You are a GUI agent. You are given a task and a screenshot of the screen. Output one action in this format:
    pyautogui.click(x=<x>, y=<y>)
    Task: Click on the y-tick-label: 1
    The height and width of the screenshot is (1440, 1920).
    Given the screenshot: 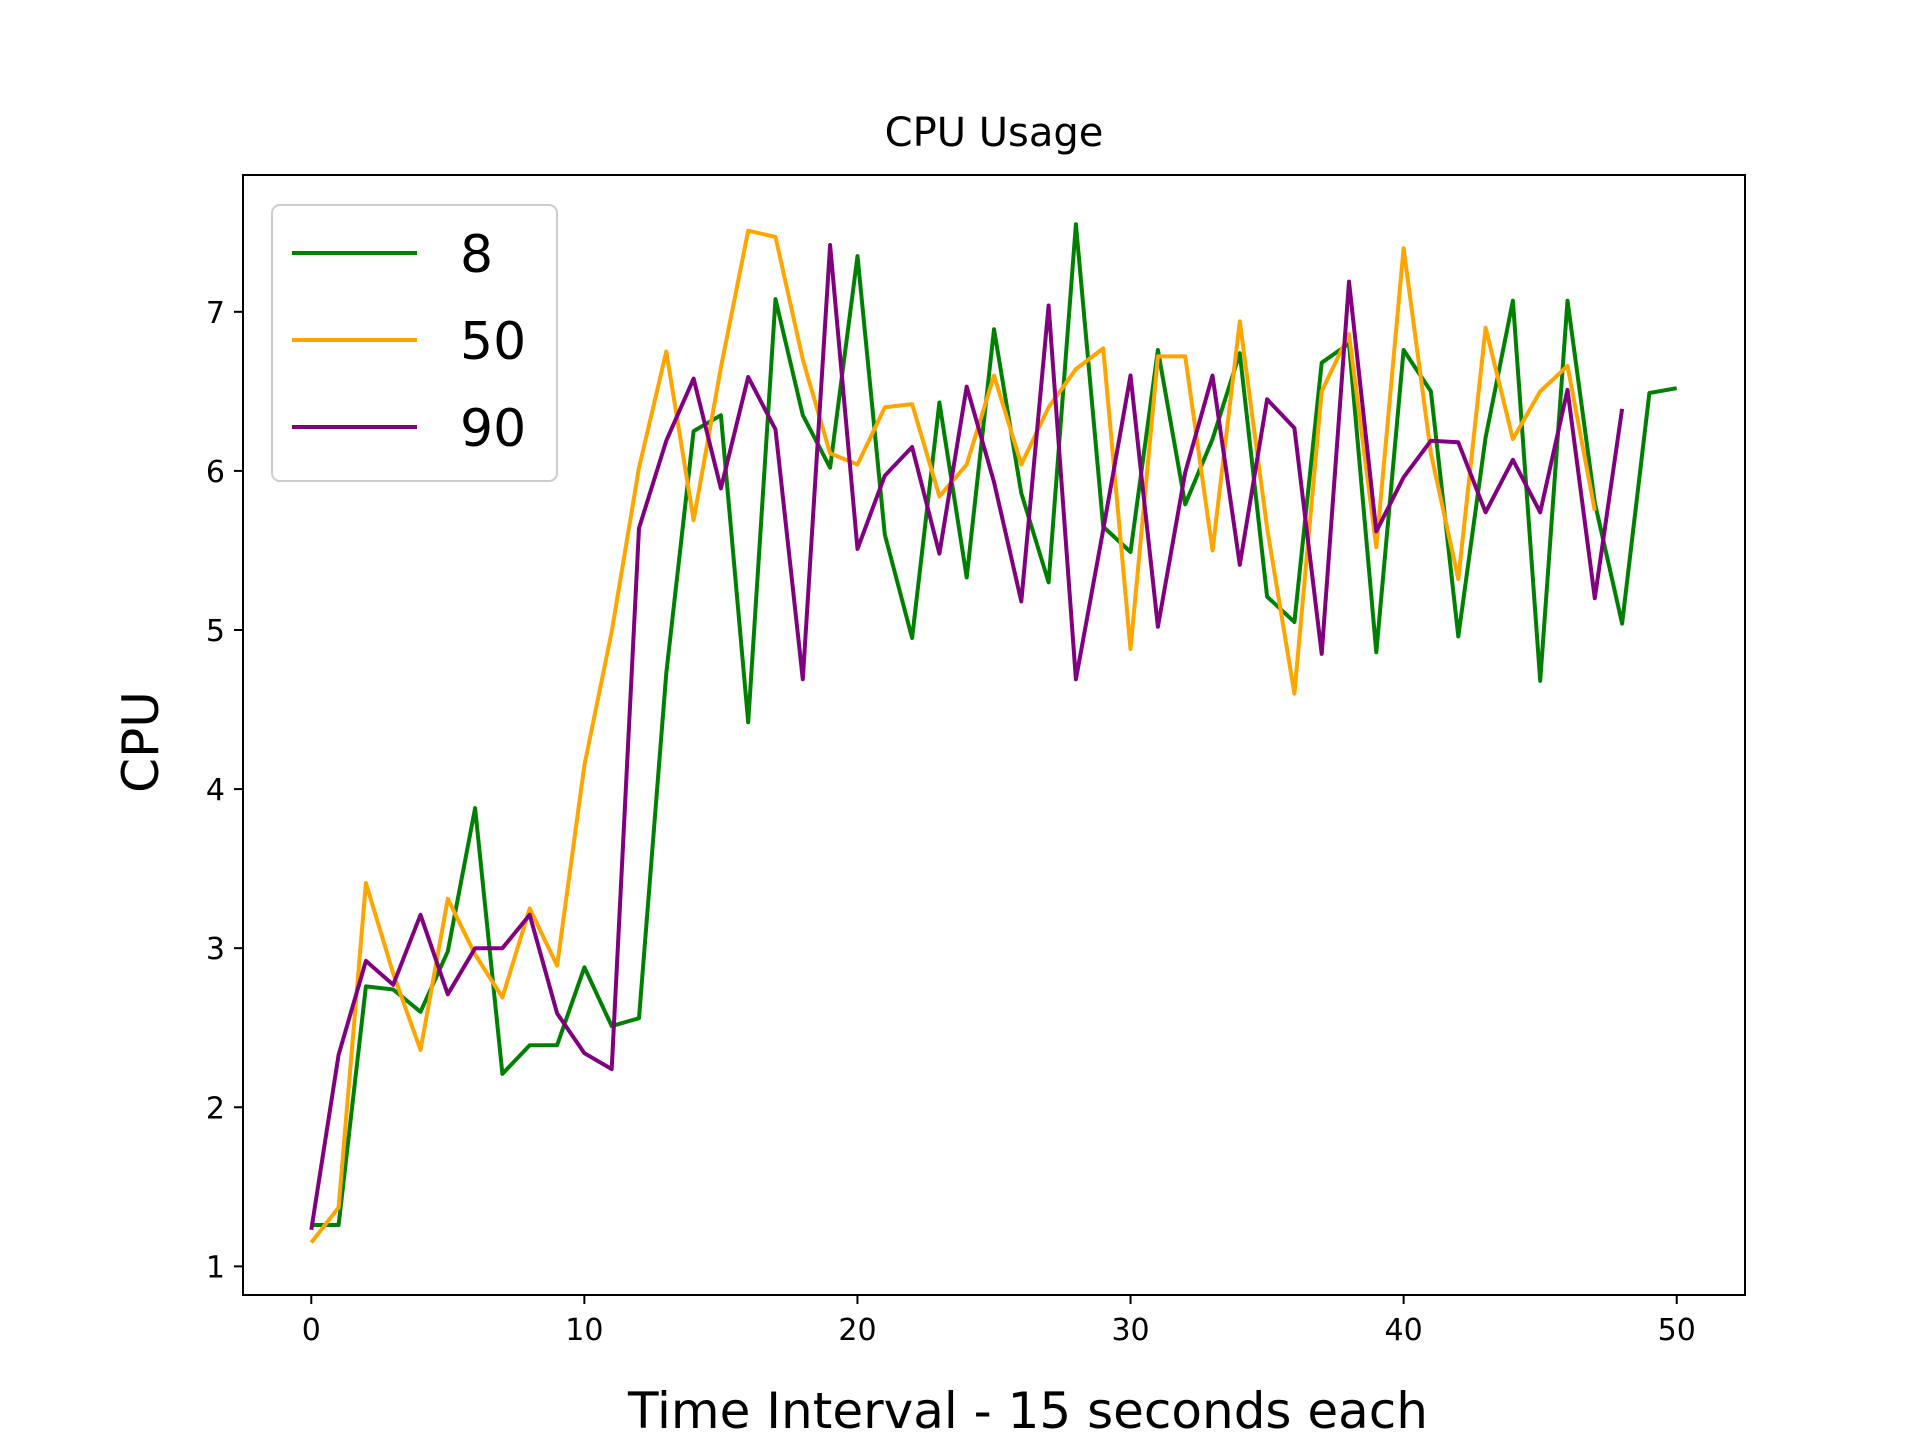 What is the action you would take?
    pyautogui.click(x=215, y=1267)
    